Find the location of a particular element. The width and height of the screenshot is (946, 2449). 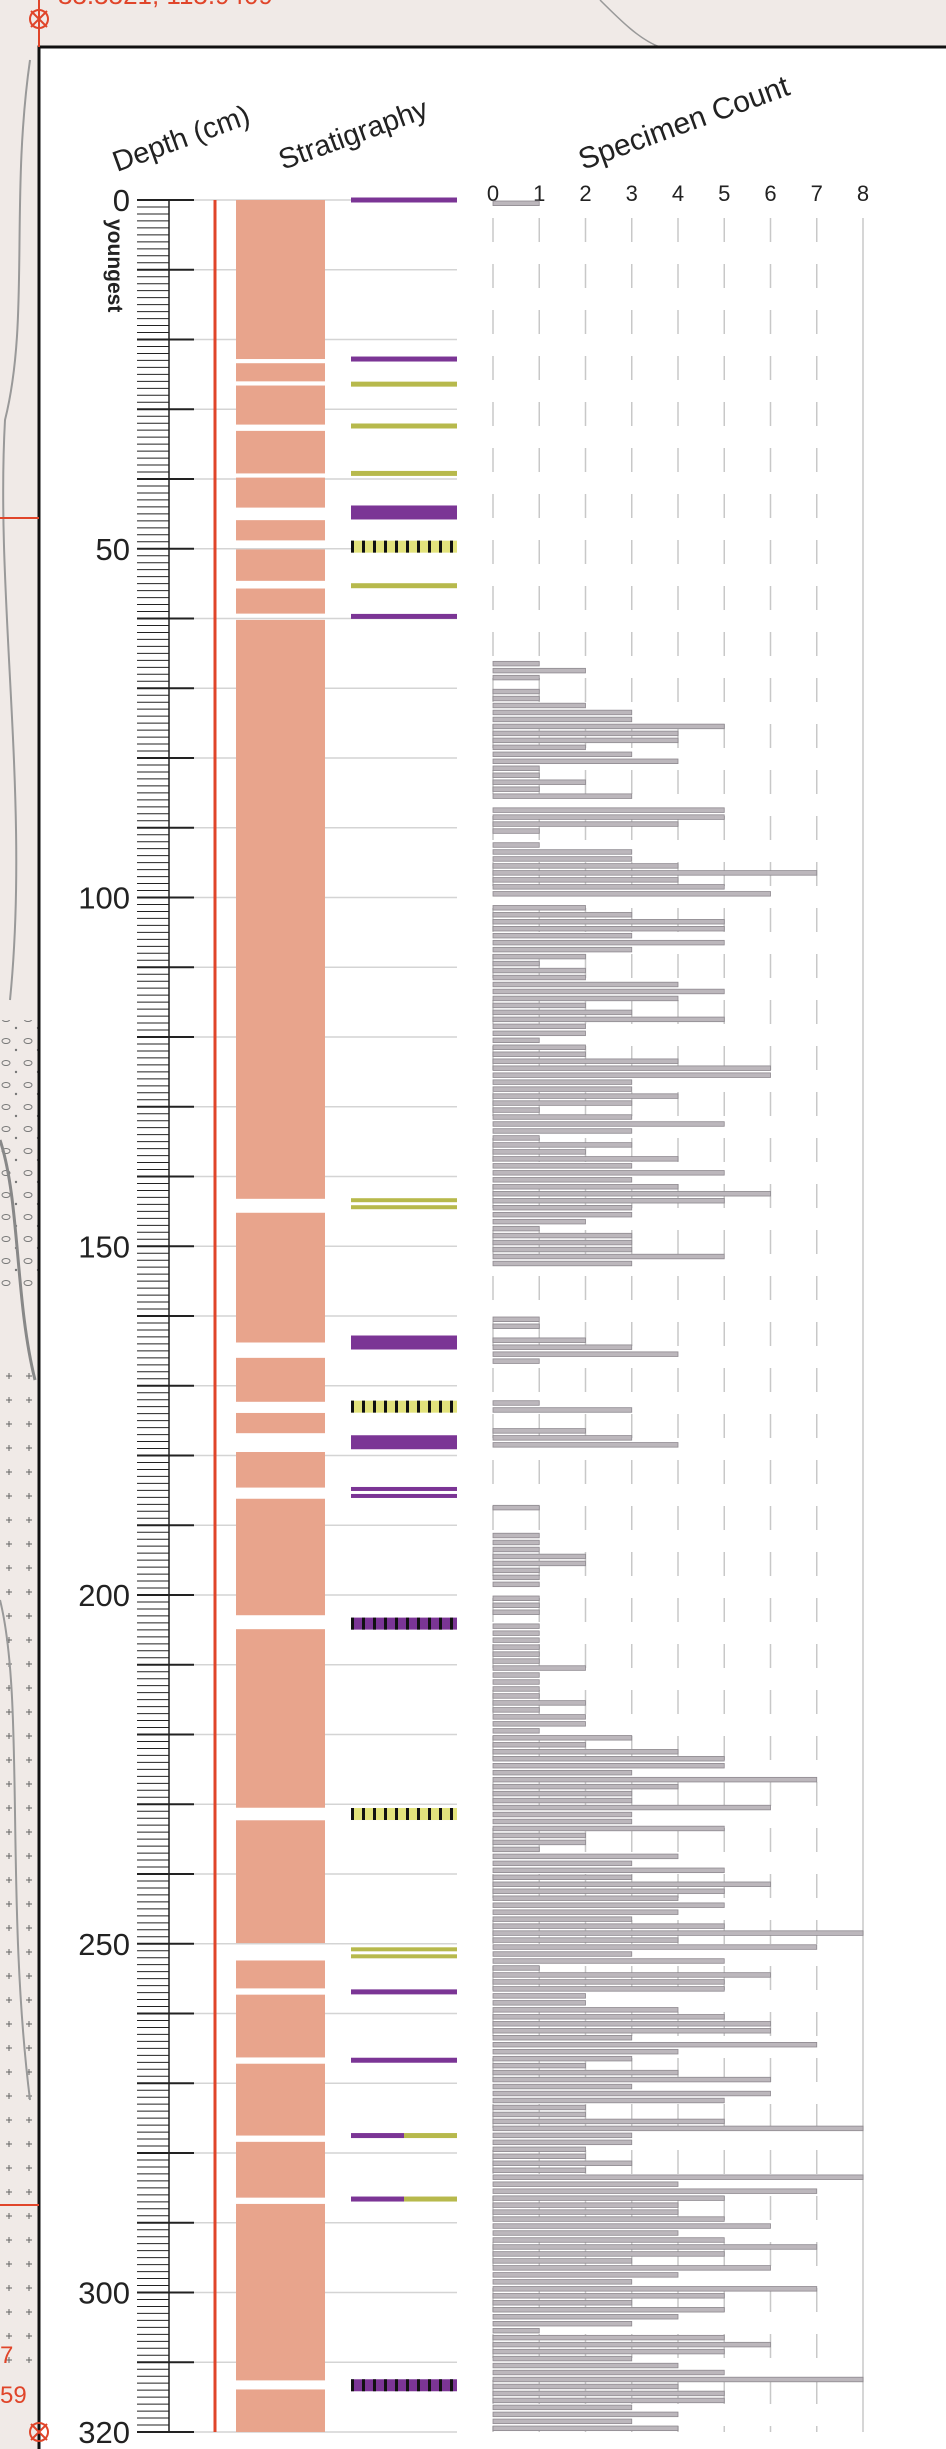

depth-note: youngest is located at coordinates (114, 265).